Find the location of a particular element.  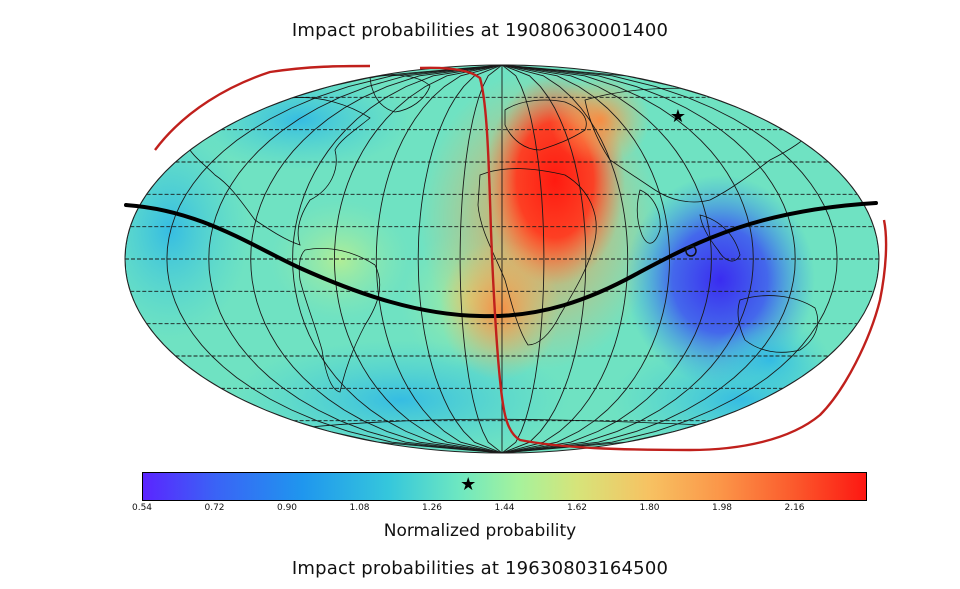

colorbar-star-icon: ★ is located at coordinates (468, 484).